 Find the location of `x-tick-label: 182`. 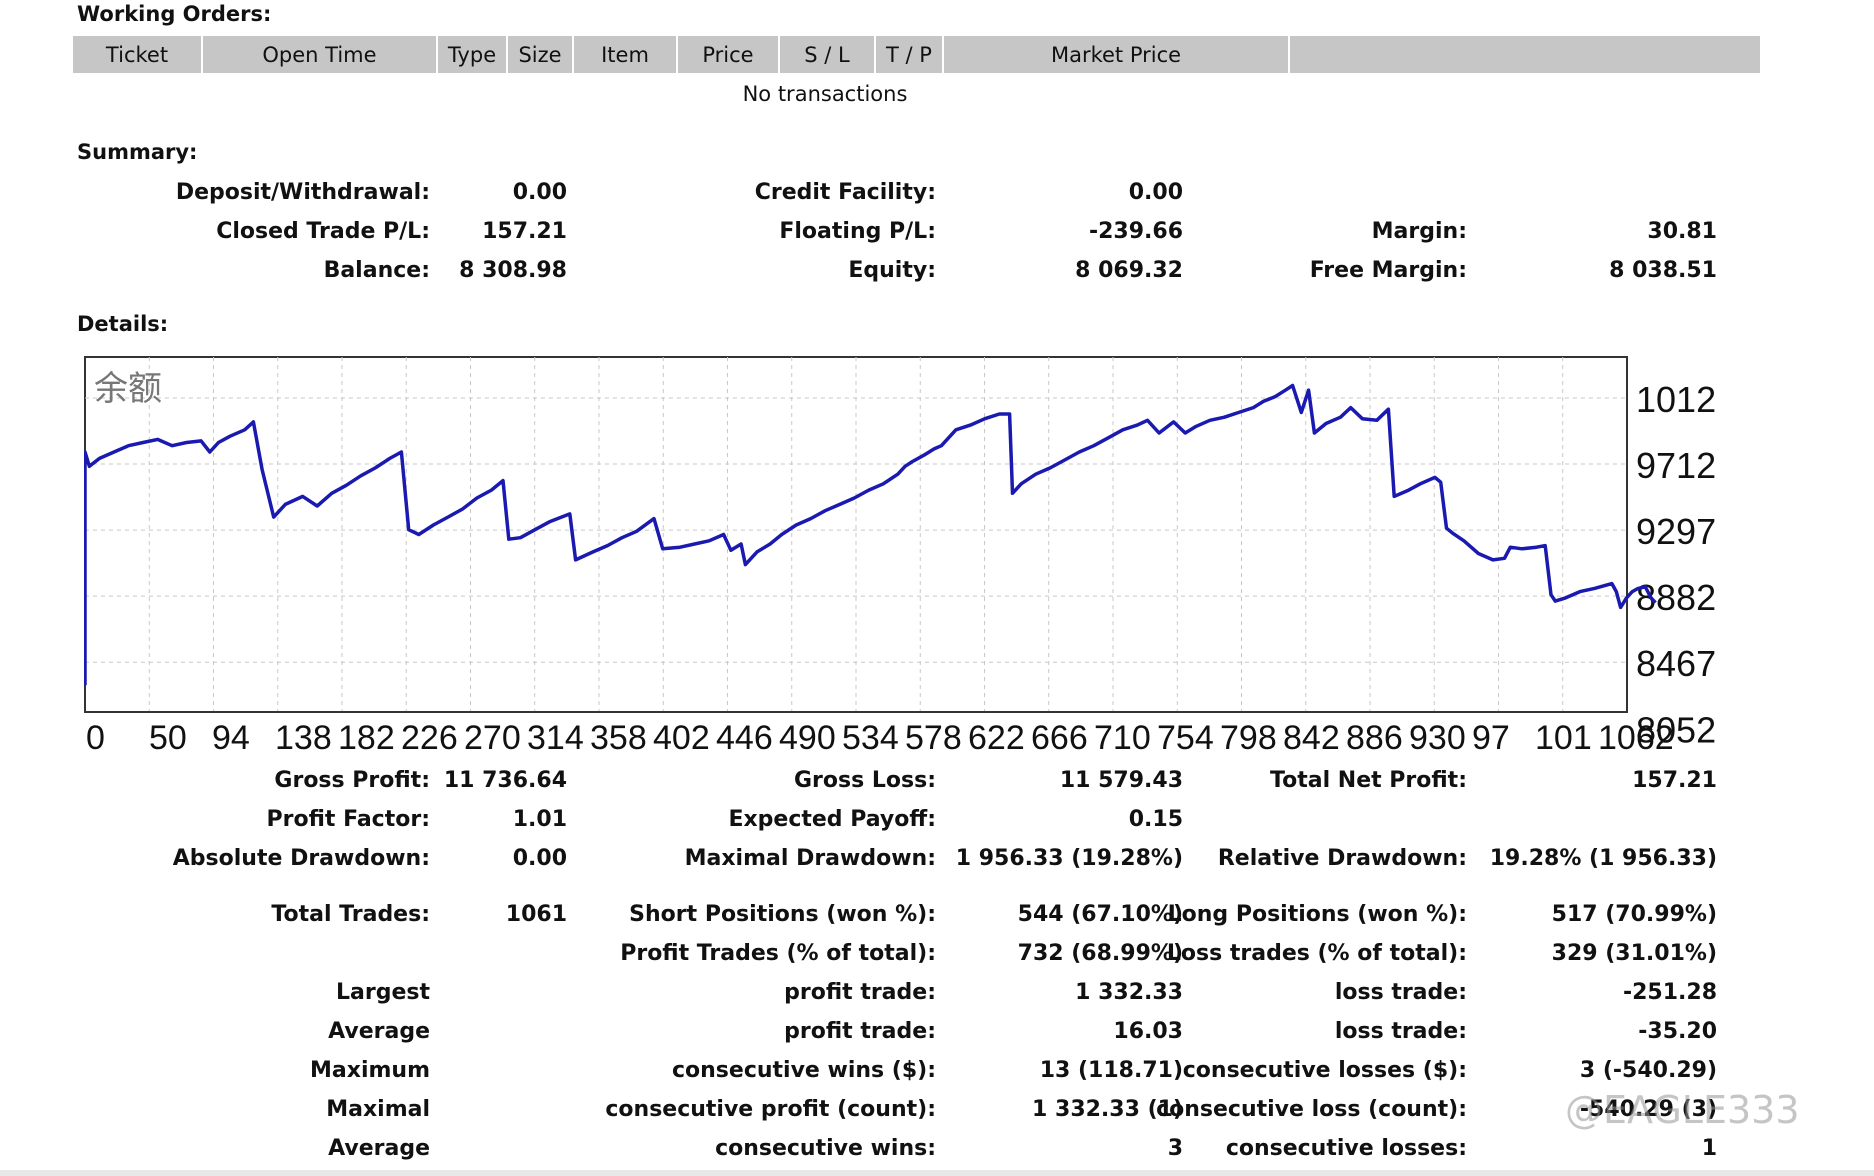

x-tick-label: 182 is located at coordinates (366, 736).